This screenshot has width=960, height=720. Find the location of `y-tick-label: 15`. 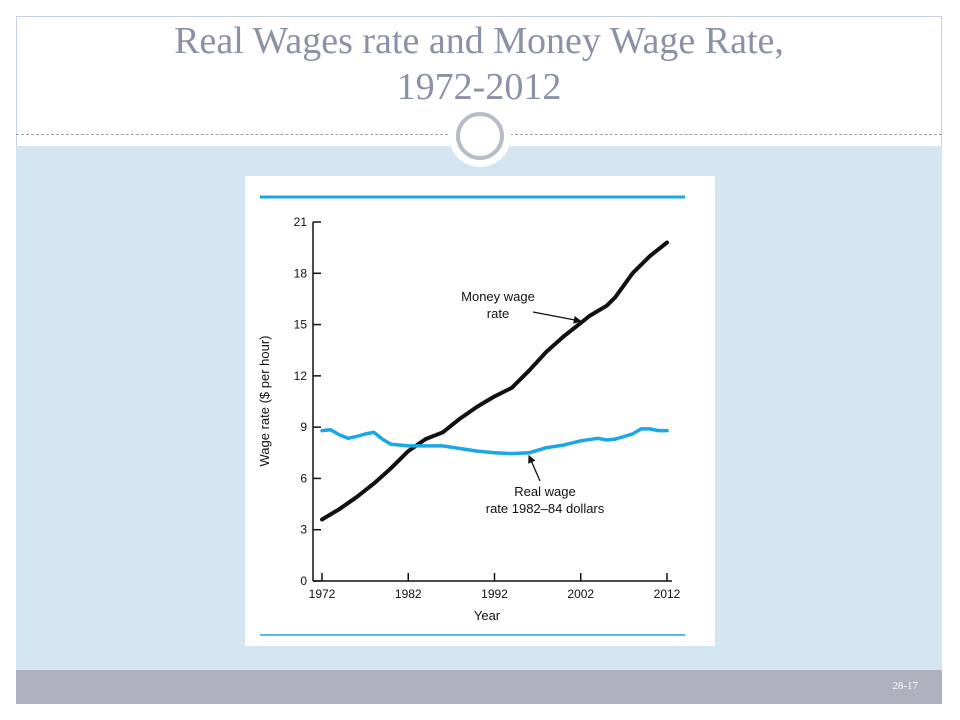

y-tick-label: 15 is located at coordinates (301, 325).